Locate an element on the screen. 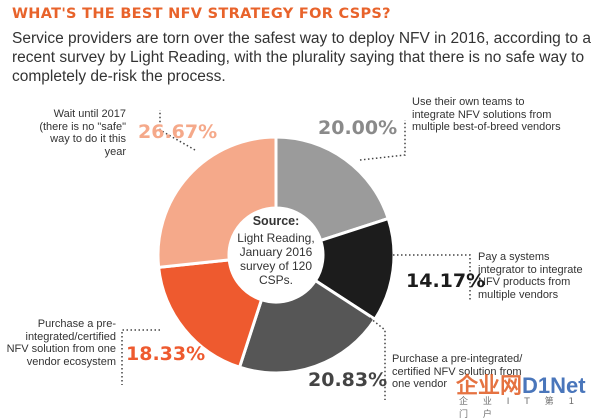 The height and width of the screenshot is (420, 600). value-systems-integrator: 14.17% is located at coordinates (446, 281).